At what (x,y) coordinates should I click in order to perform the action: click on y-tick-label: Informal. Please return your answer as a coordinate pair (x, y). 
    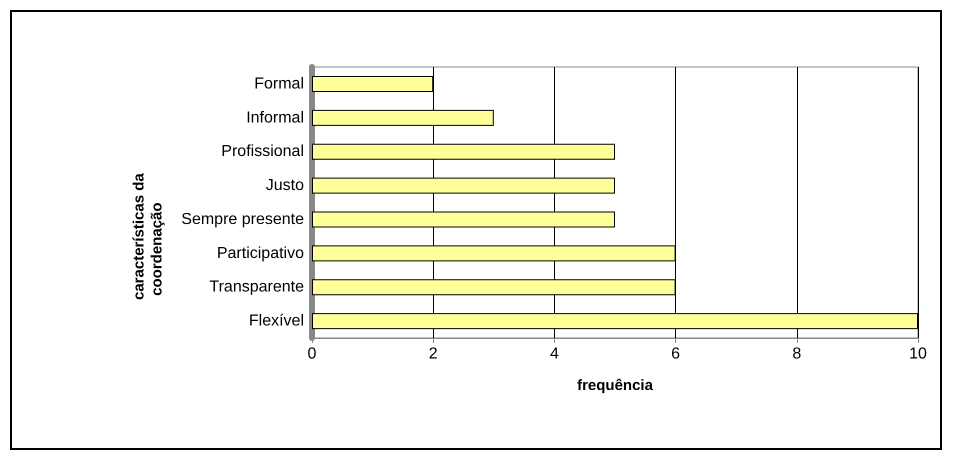
    Looking at the image, I should click on (275, 117).